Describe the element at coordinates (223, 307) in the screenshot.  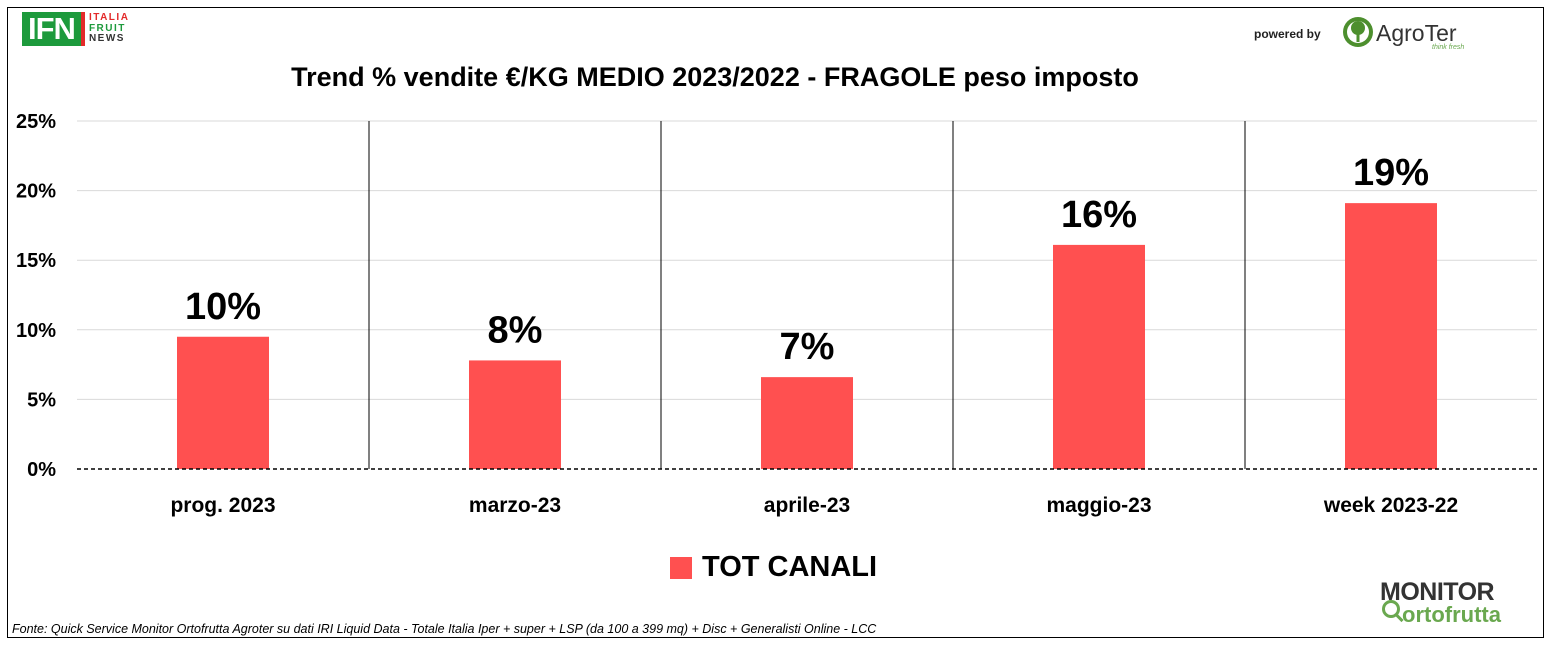
I see `data-label: 10%` at that location.